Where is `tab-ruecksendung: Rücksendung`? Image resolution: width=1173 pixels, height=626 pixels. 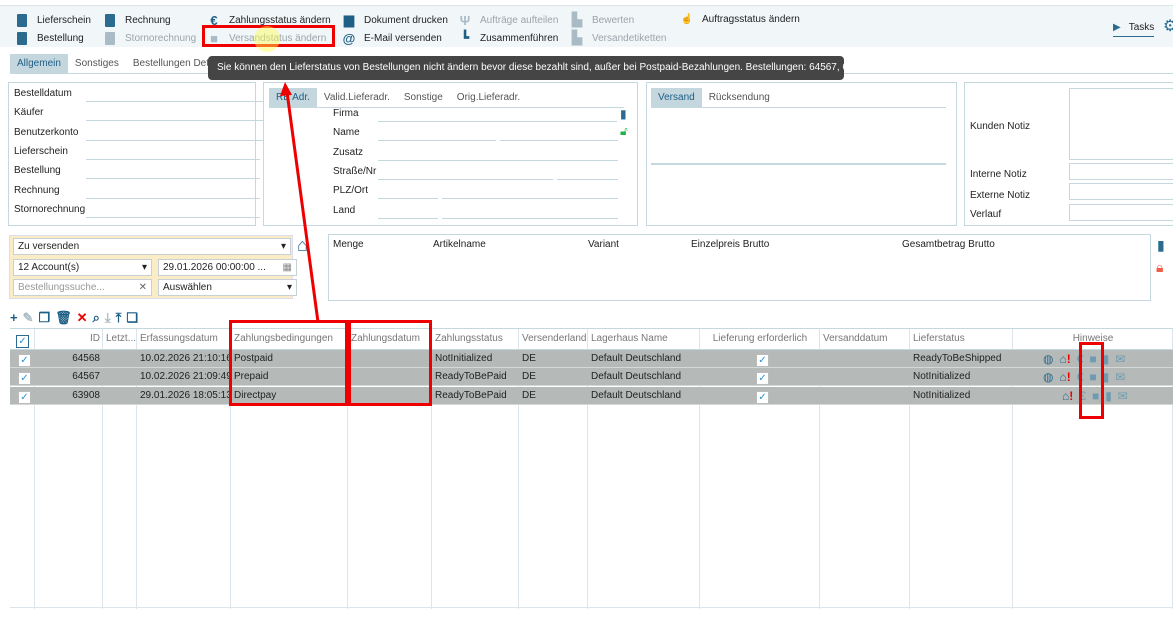
tab-ruecksendung: Rücksendung is located at coordinates (739, 97).